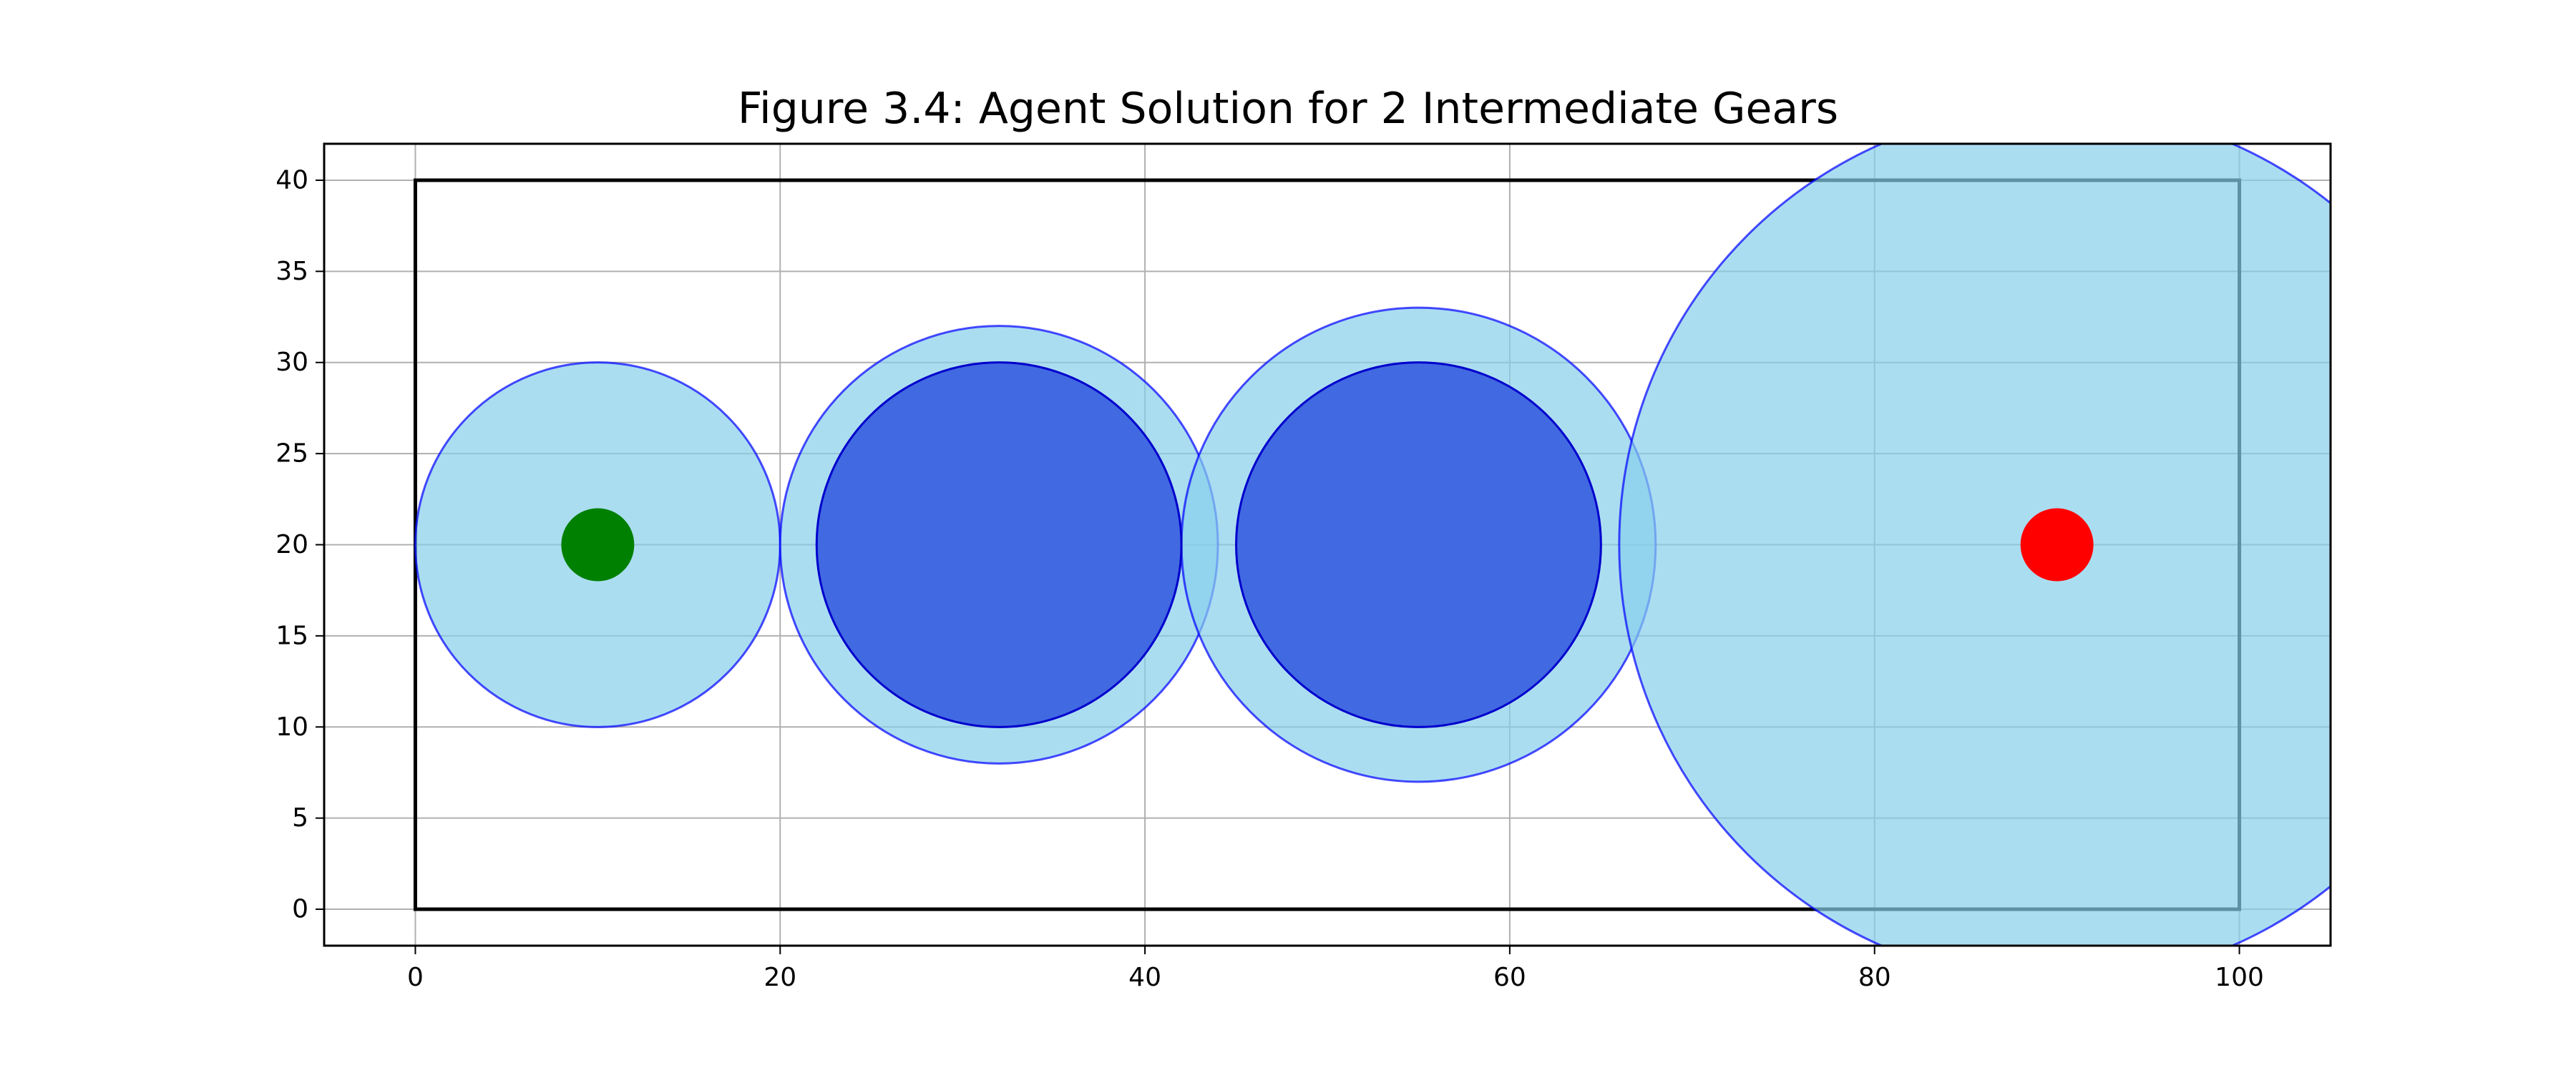 This screenshot has width=2576, height=1073. What do you see at coordinates (598, 545) in the screenshot?
I see `start-point` at bounding box center [598, 545].